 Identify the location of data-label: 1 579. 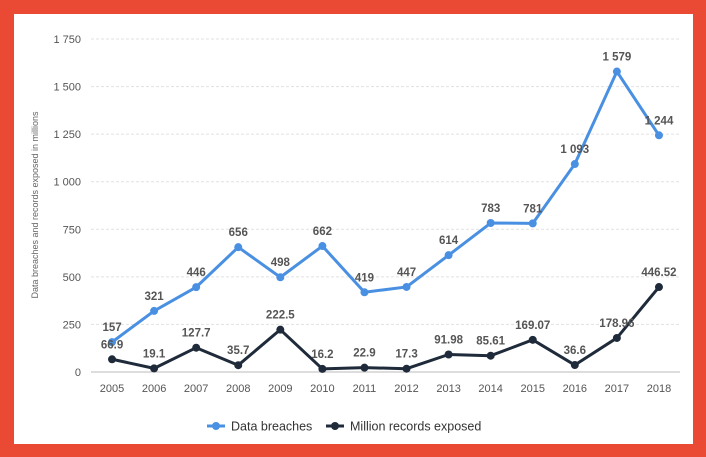
(617, 58).